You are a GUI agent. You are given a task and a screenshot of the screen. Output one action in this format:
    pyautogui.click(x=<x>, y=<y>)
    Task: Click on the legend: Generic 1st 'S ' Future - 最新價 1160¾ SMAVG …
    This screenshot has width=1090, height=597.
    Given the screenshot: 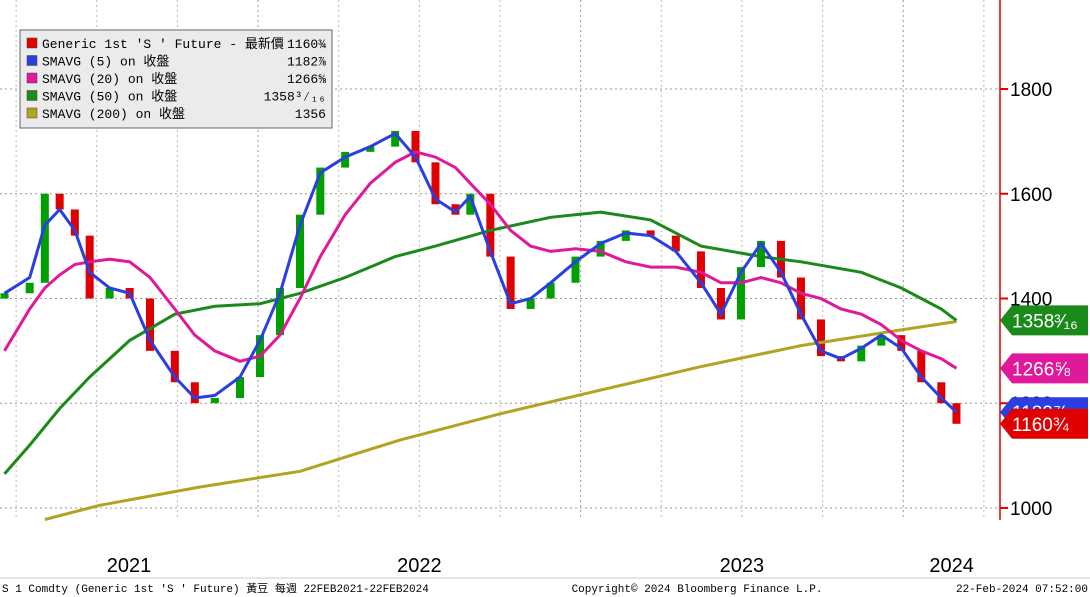 What is the action you would take?
    pyautogui.click(x=176, y=79)
    